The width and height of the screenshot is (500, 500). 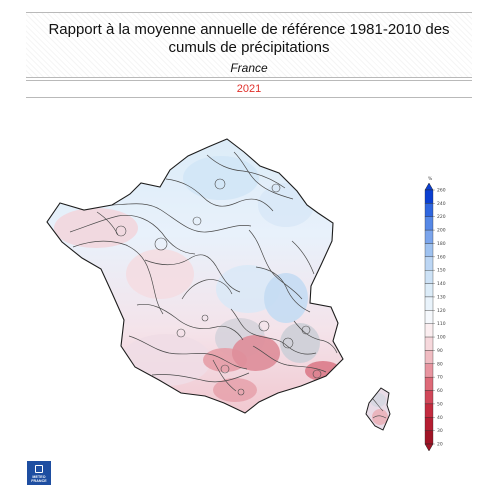 I want to click on legend-tick-label: 30, so click(x=440, y=431).